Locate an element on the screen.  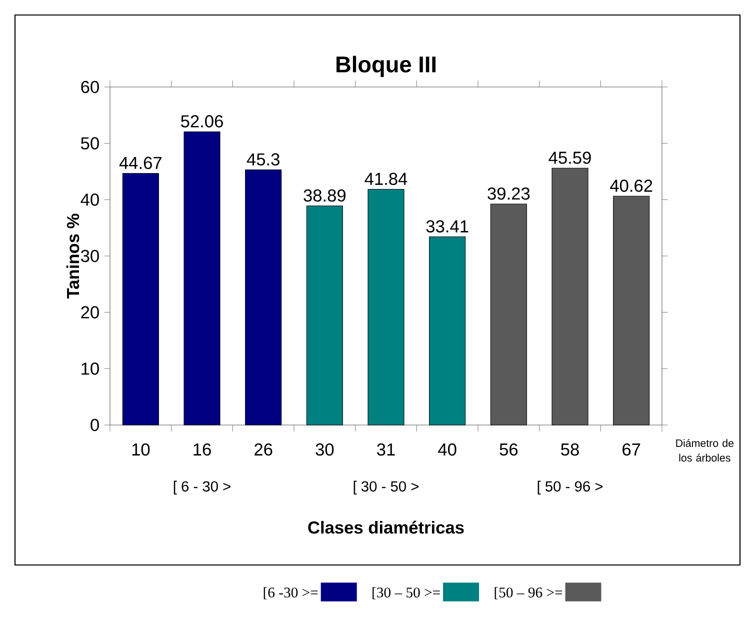
x-tick-label: 30 is located at coordinates (325, 449).